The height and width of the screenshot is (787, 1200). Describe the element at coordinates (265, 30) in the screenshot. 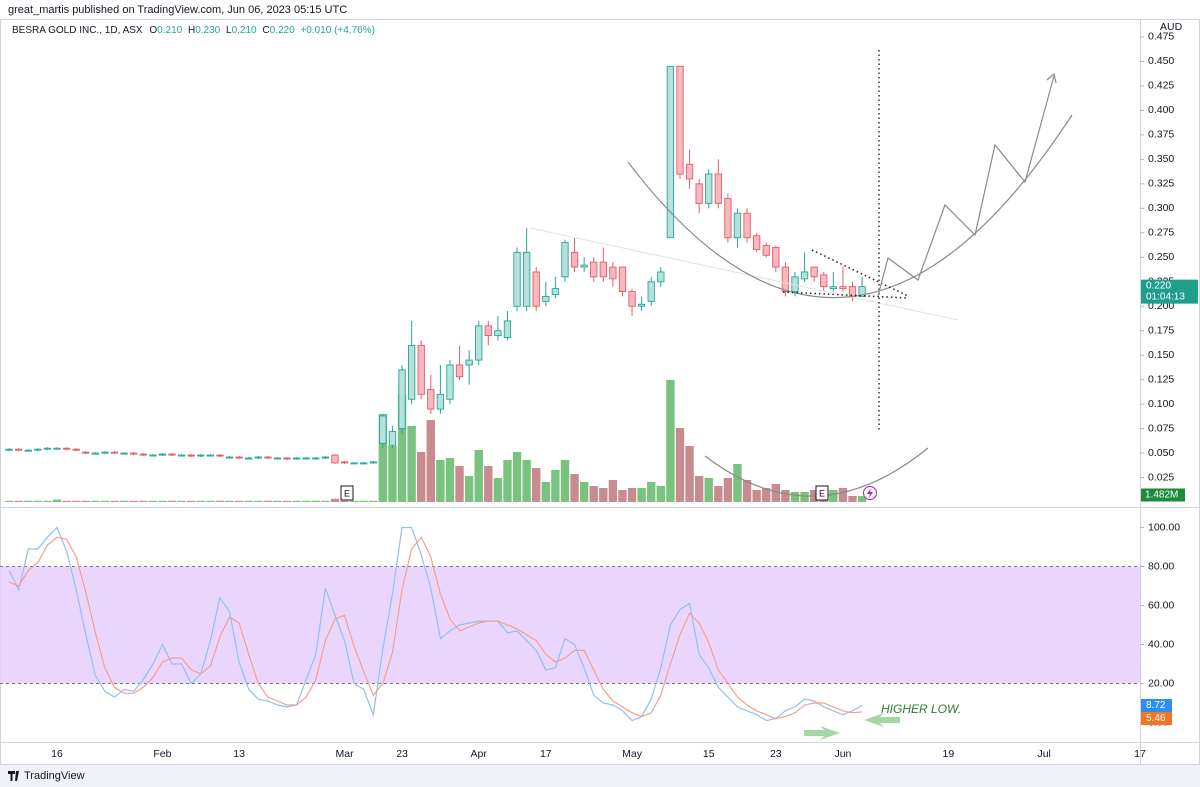

I see `legend-c-label: C` at that location.